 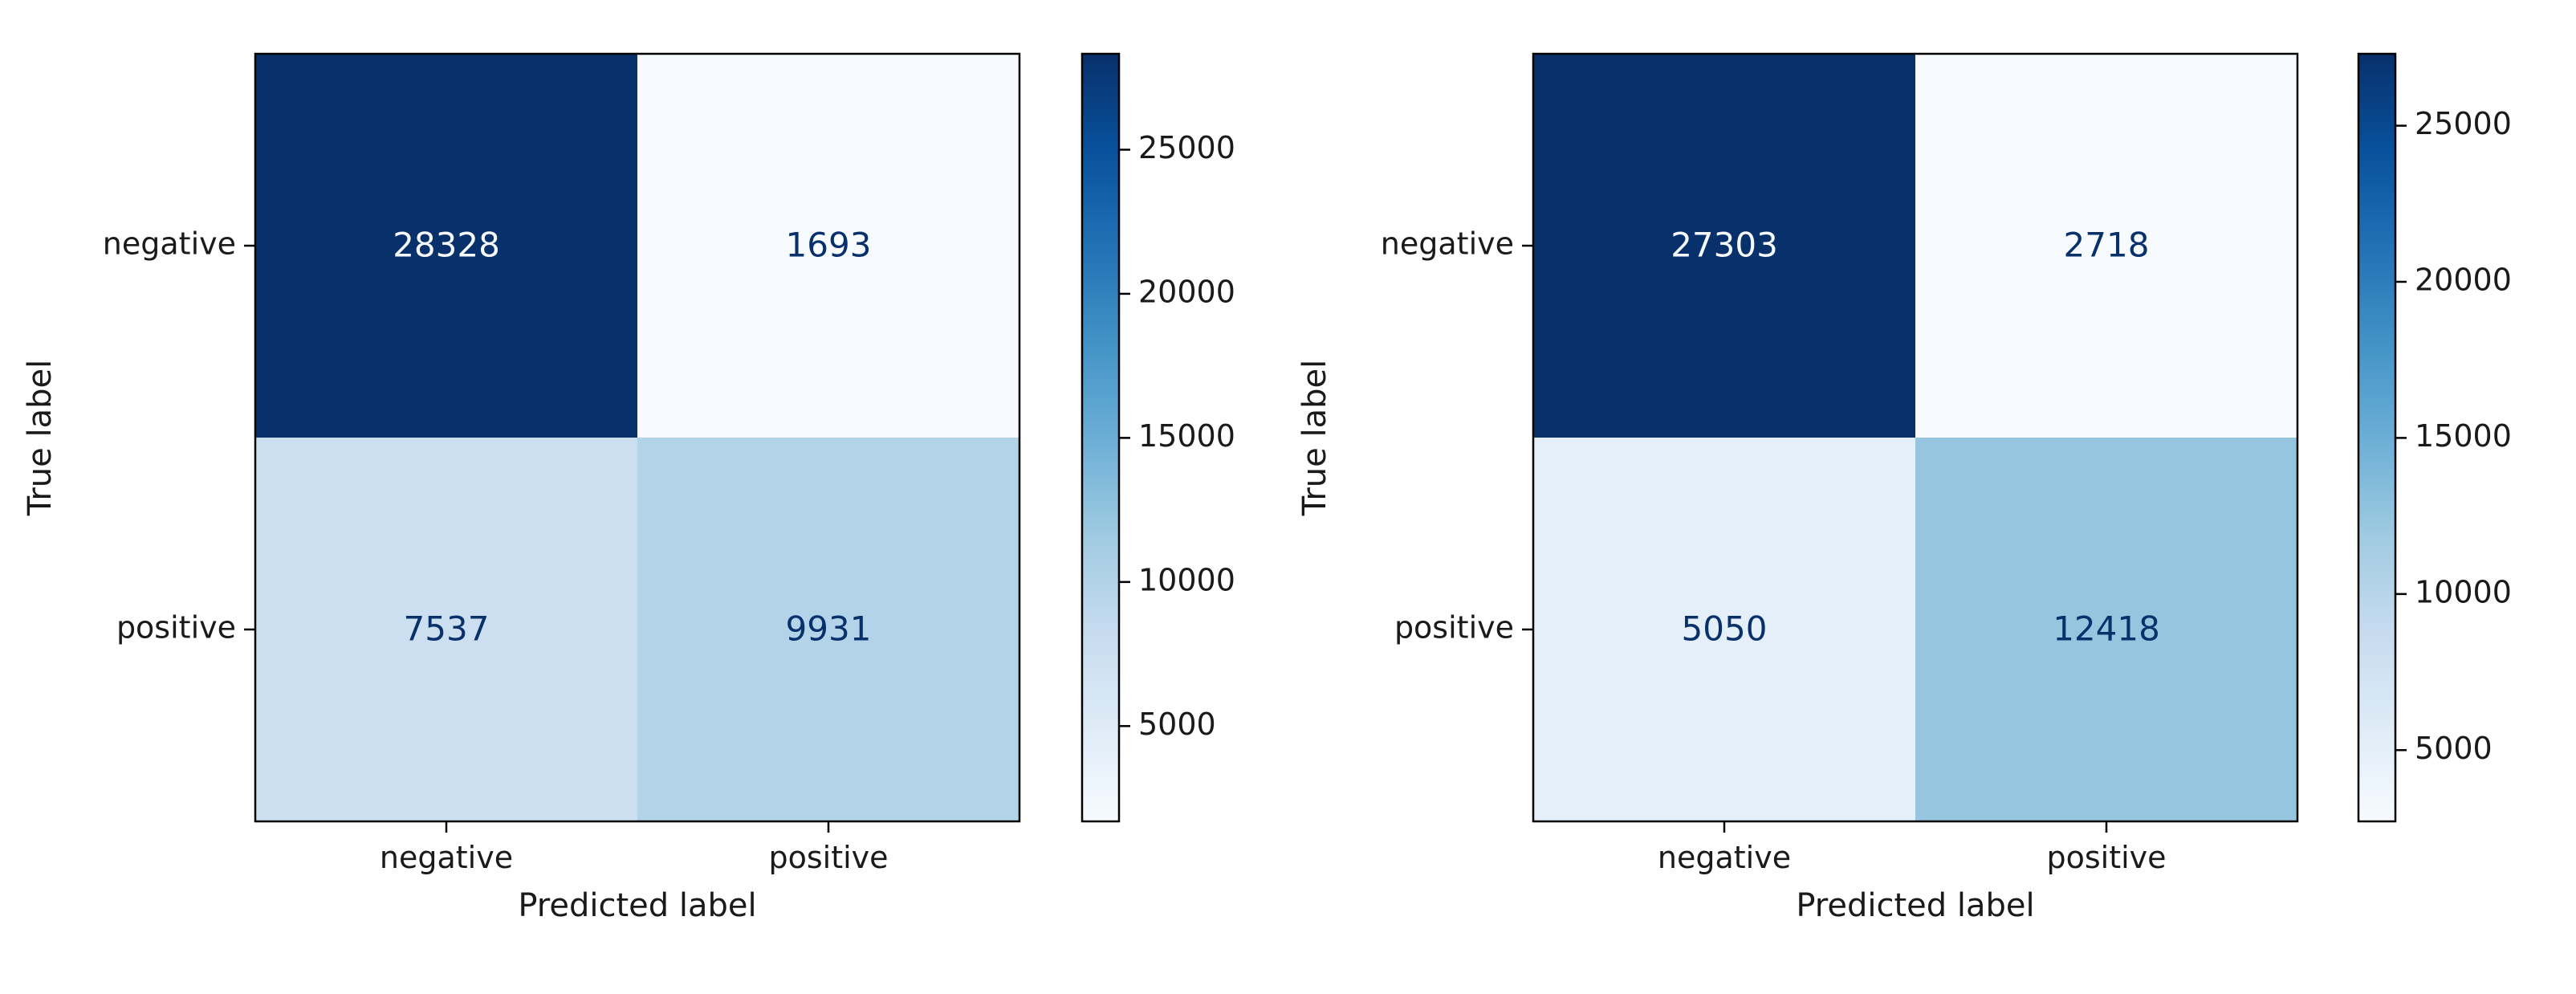 I want to click on cell-value-label: 9931, so click(x=829, y=629).